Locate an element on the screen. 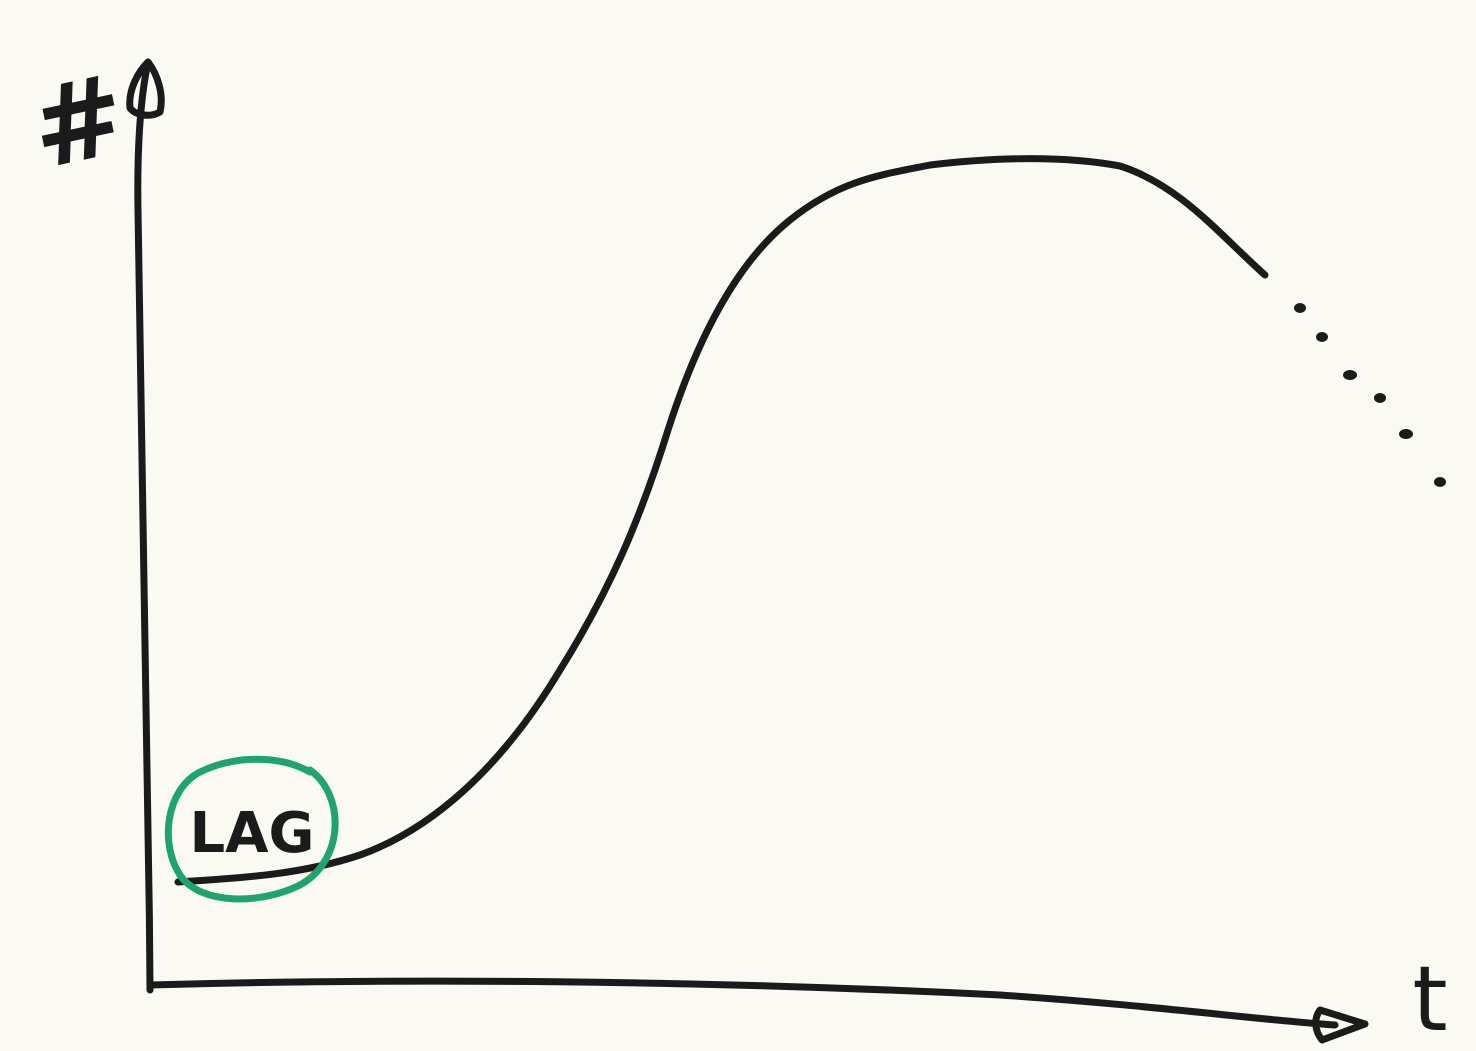 The width and height of the screenshot is (1476, 1051). x-axis-arrow is located at coordinates (1340, 1025).